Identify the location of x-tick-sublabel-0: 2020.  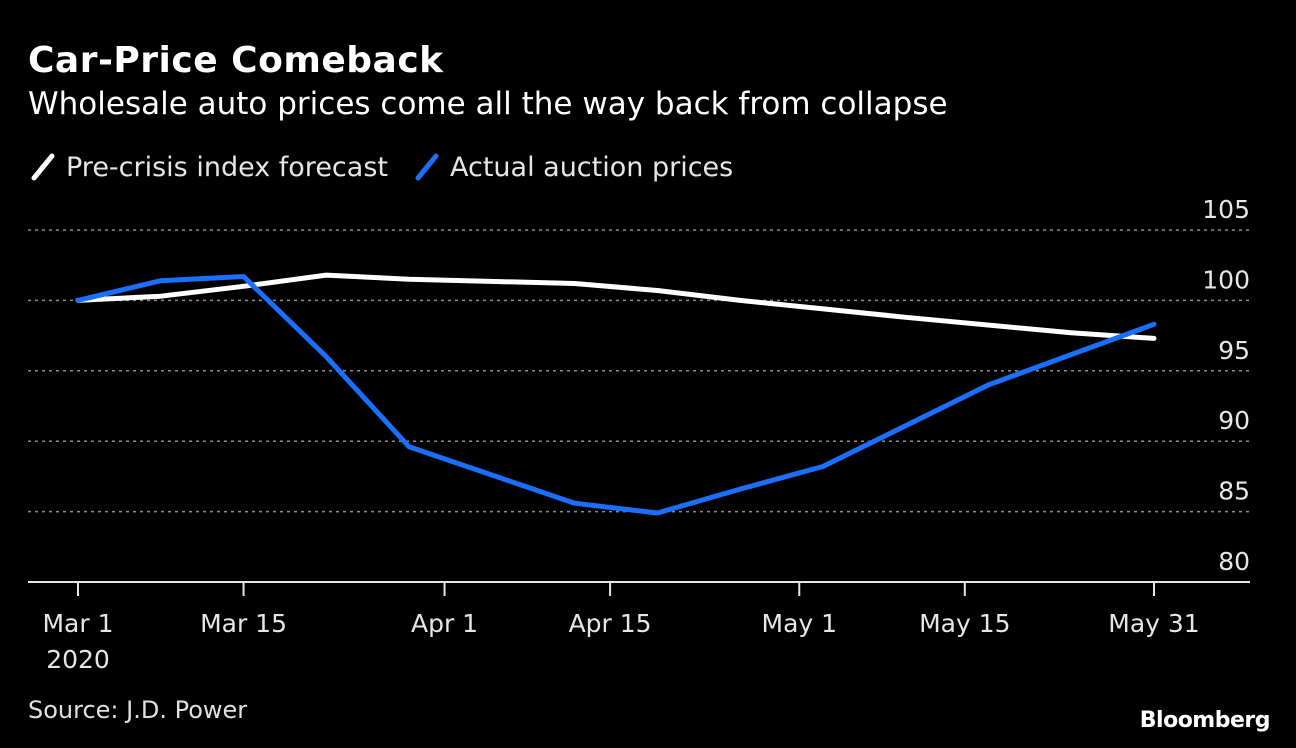
(78, 659).